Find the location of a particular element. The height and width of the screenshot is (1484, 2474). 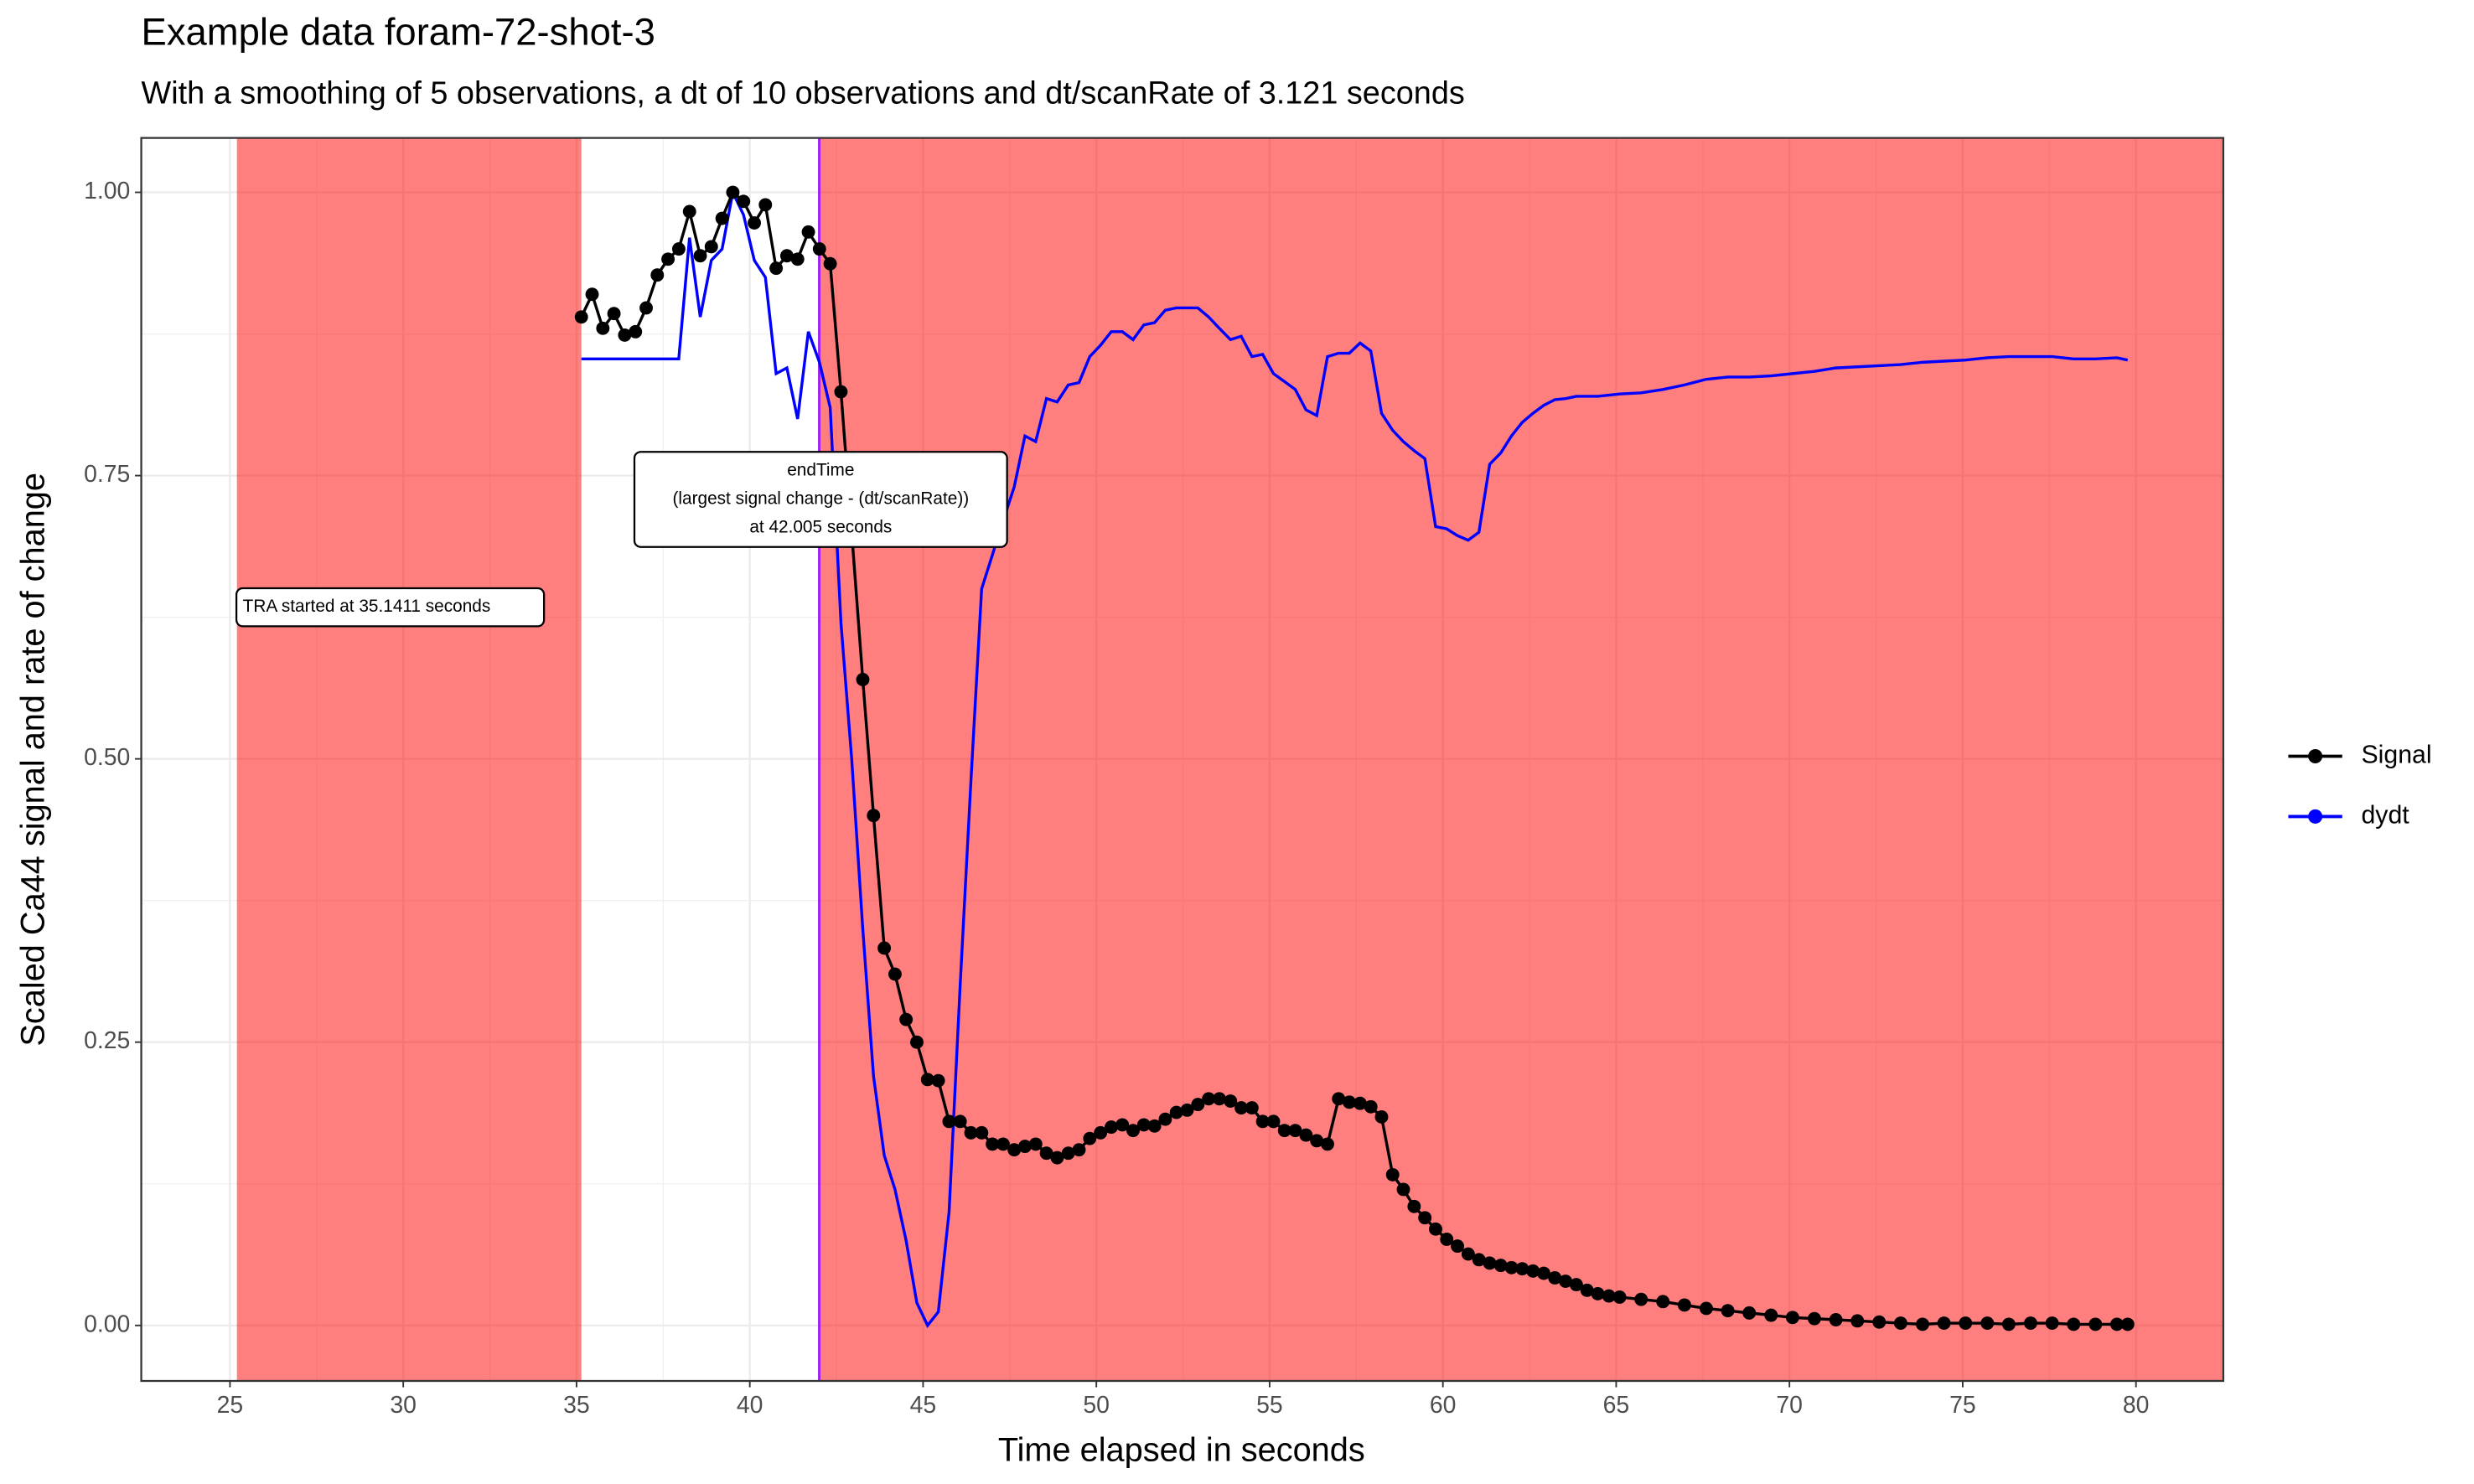

y-tick-label: 1.00 is located at coordinates (107, 191).